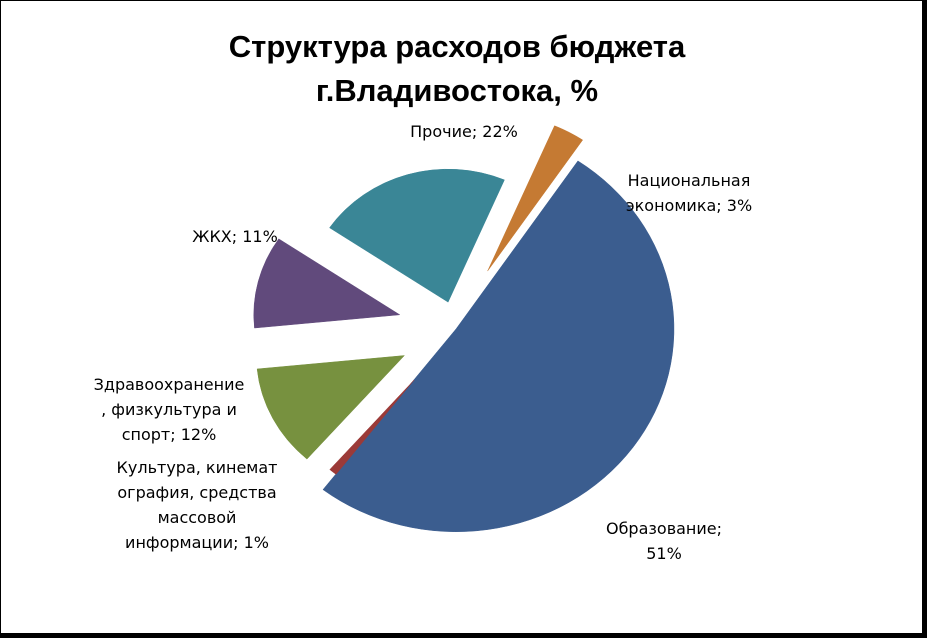  Describe the element at coordinates (169, 434) in the screenshot. I see `slice-label-line: спорт; 12%` at that location.